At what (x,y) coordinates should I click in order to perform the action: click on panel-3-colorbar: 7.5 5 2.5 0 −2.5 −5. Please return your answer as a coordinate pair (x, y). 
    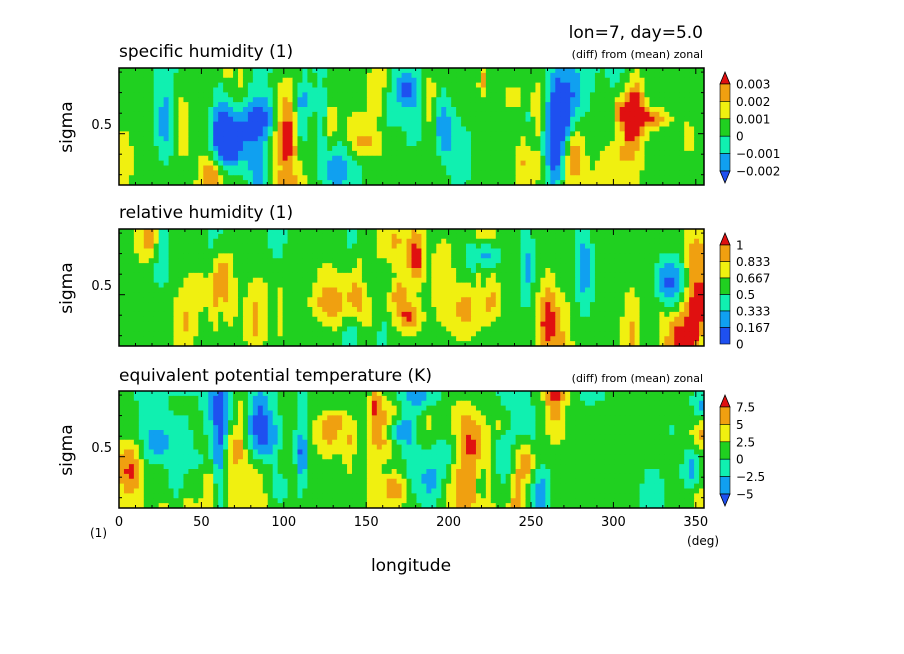
    Looking at the image, I should click on (742, 450).